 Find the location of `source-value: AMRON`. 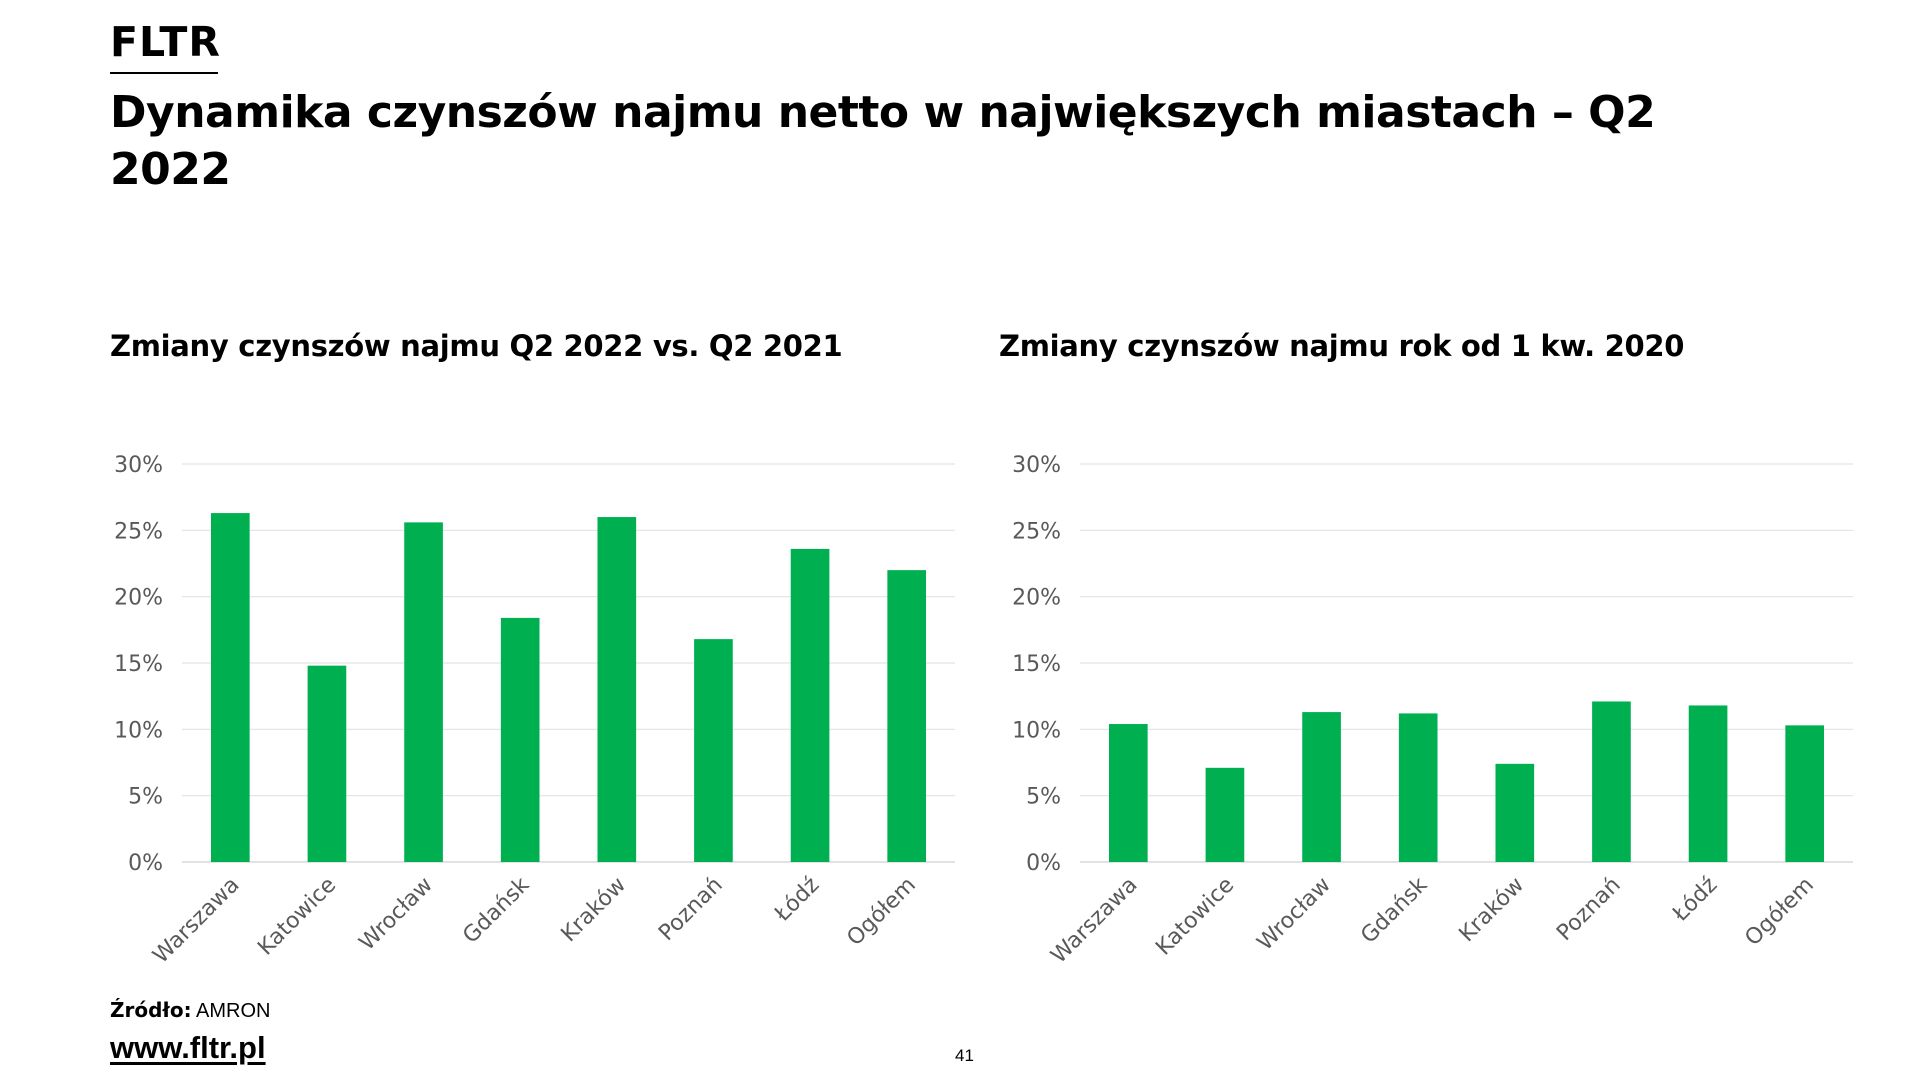

source-value: AMRON is located at coordinates (233, 1011).